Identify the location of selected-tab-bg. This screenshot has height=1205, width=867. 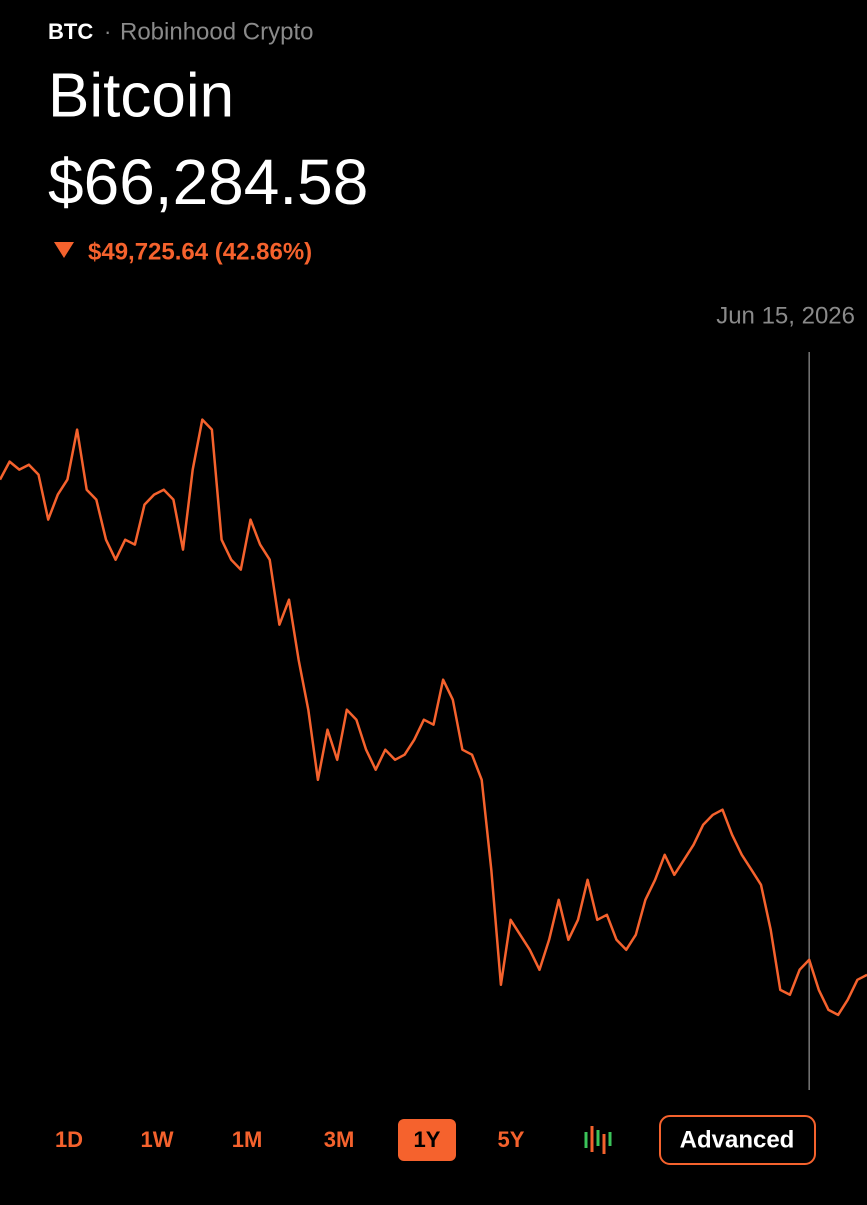
(427, 1140).